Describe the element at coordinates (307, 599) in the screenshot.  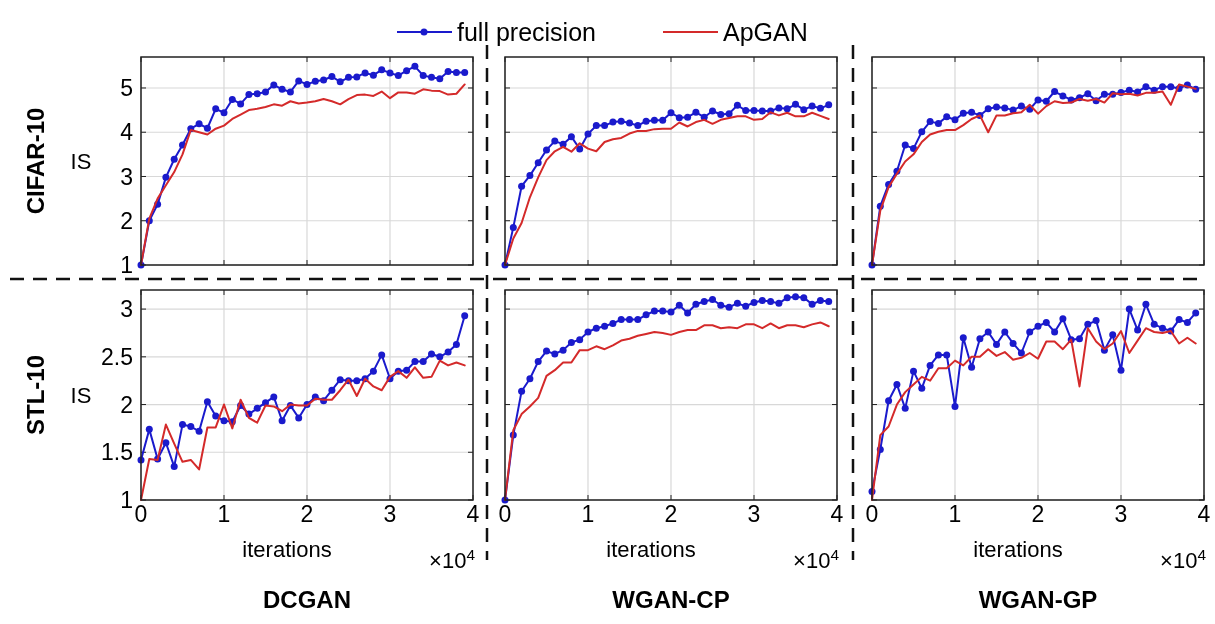
I see `text: DCGAN` at that location.